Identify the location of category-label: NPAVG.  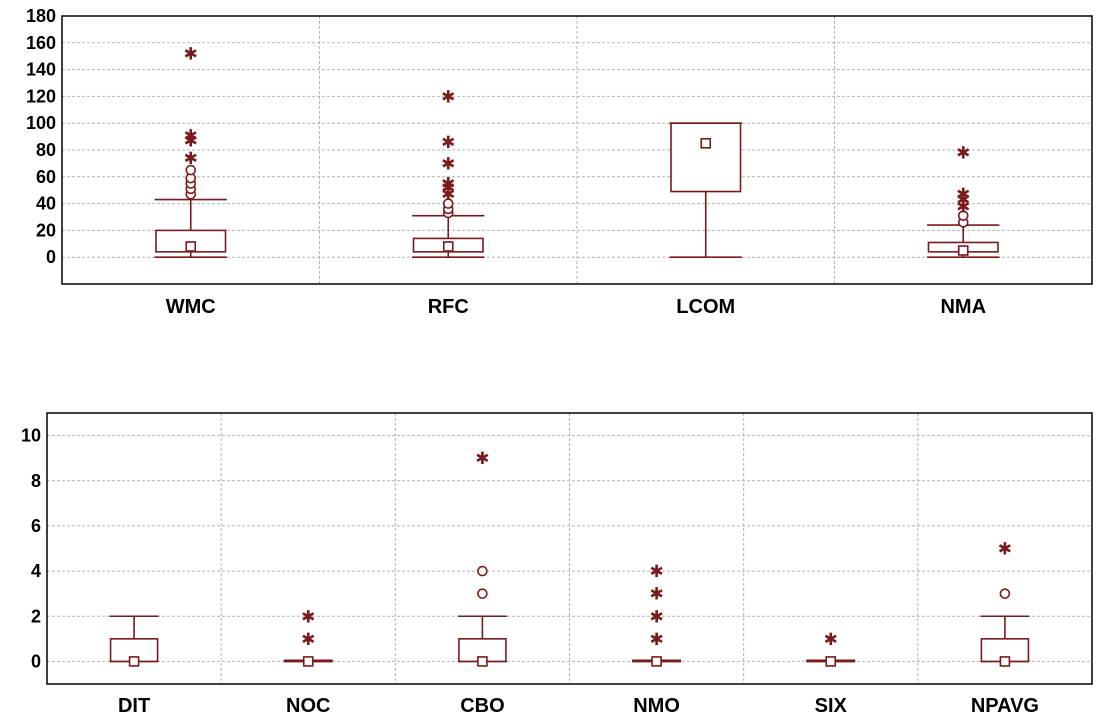
(1005, 705).